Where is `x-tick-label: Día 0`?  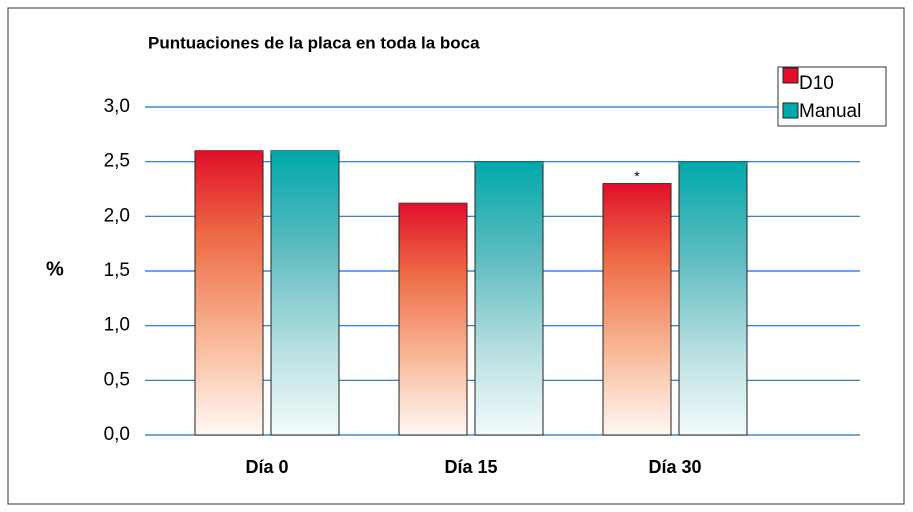 x-tick-label: Día 0 is located at coordinates (266, 467).